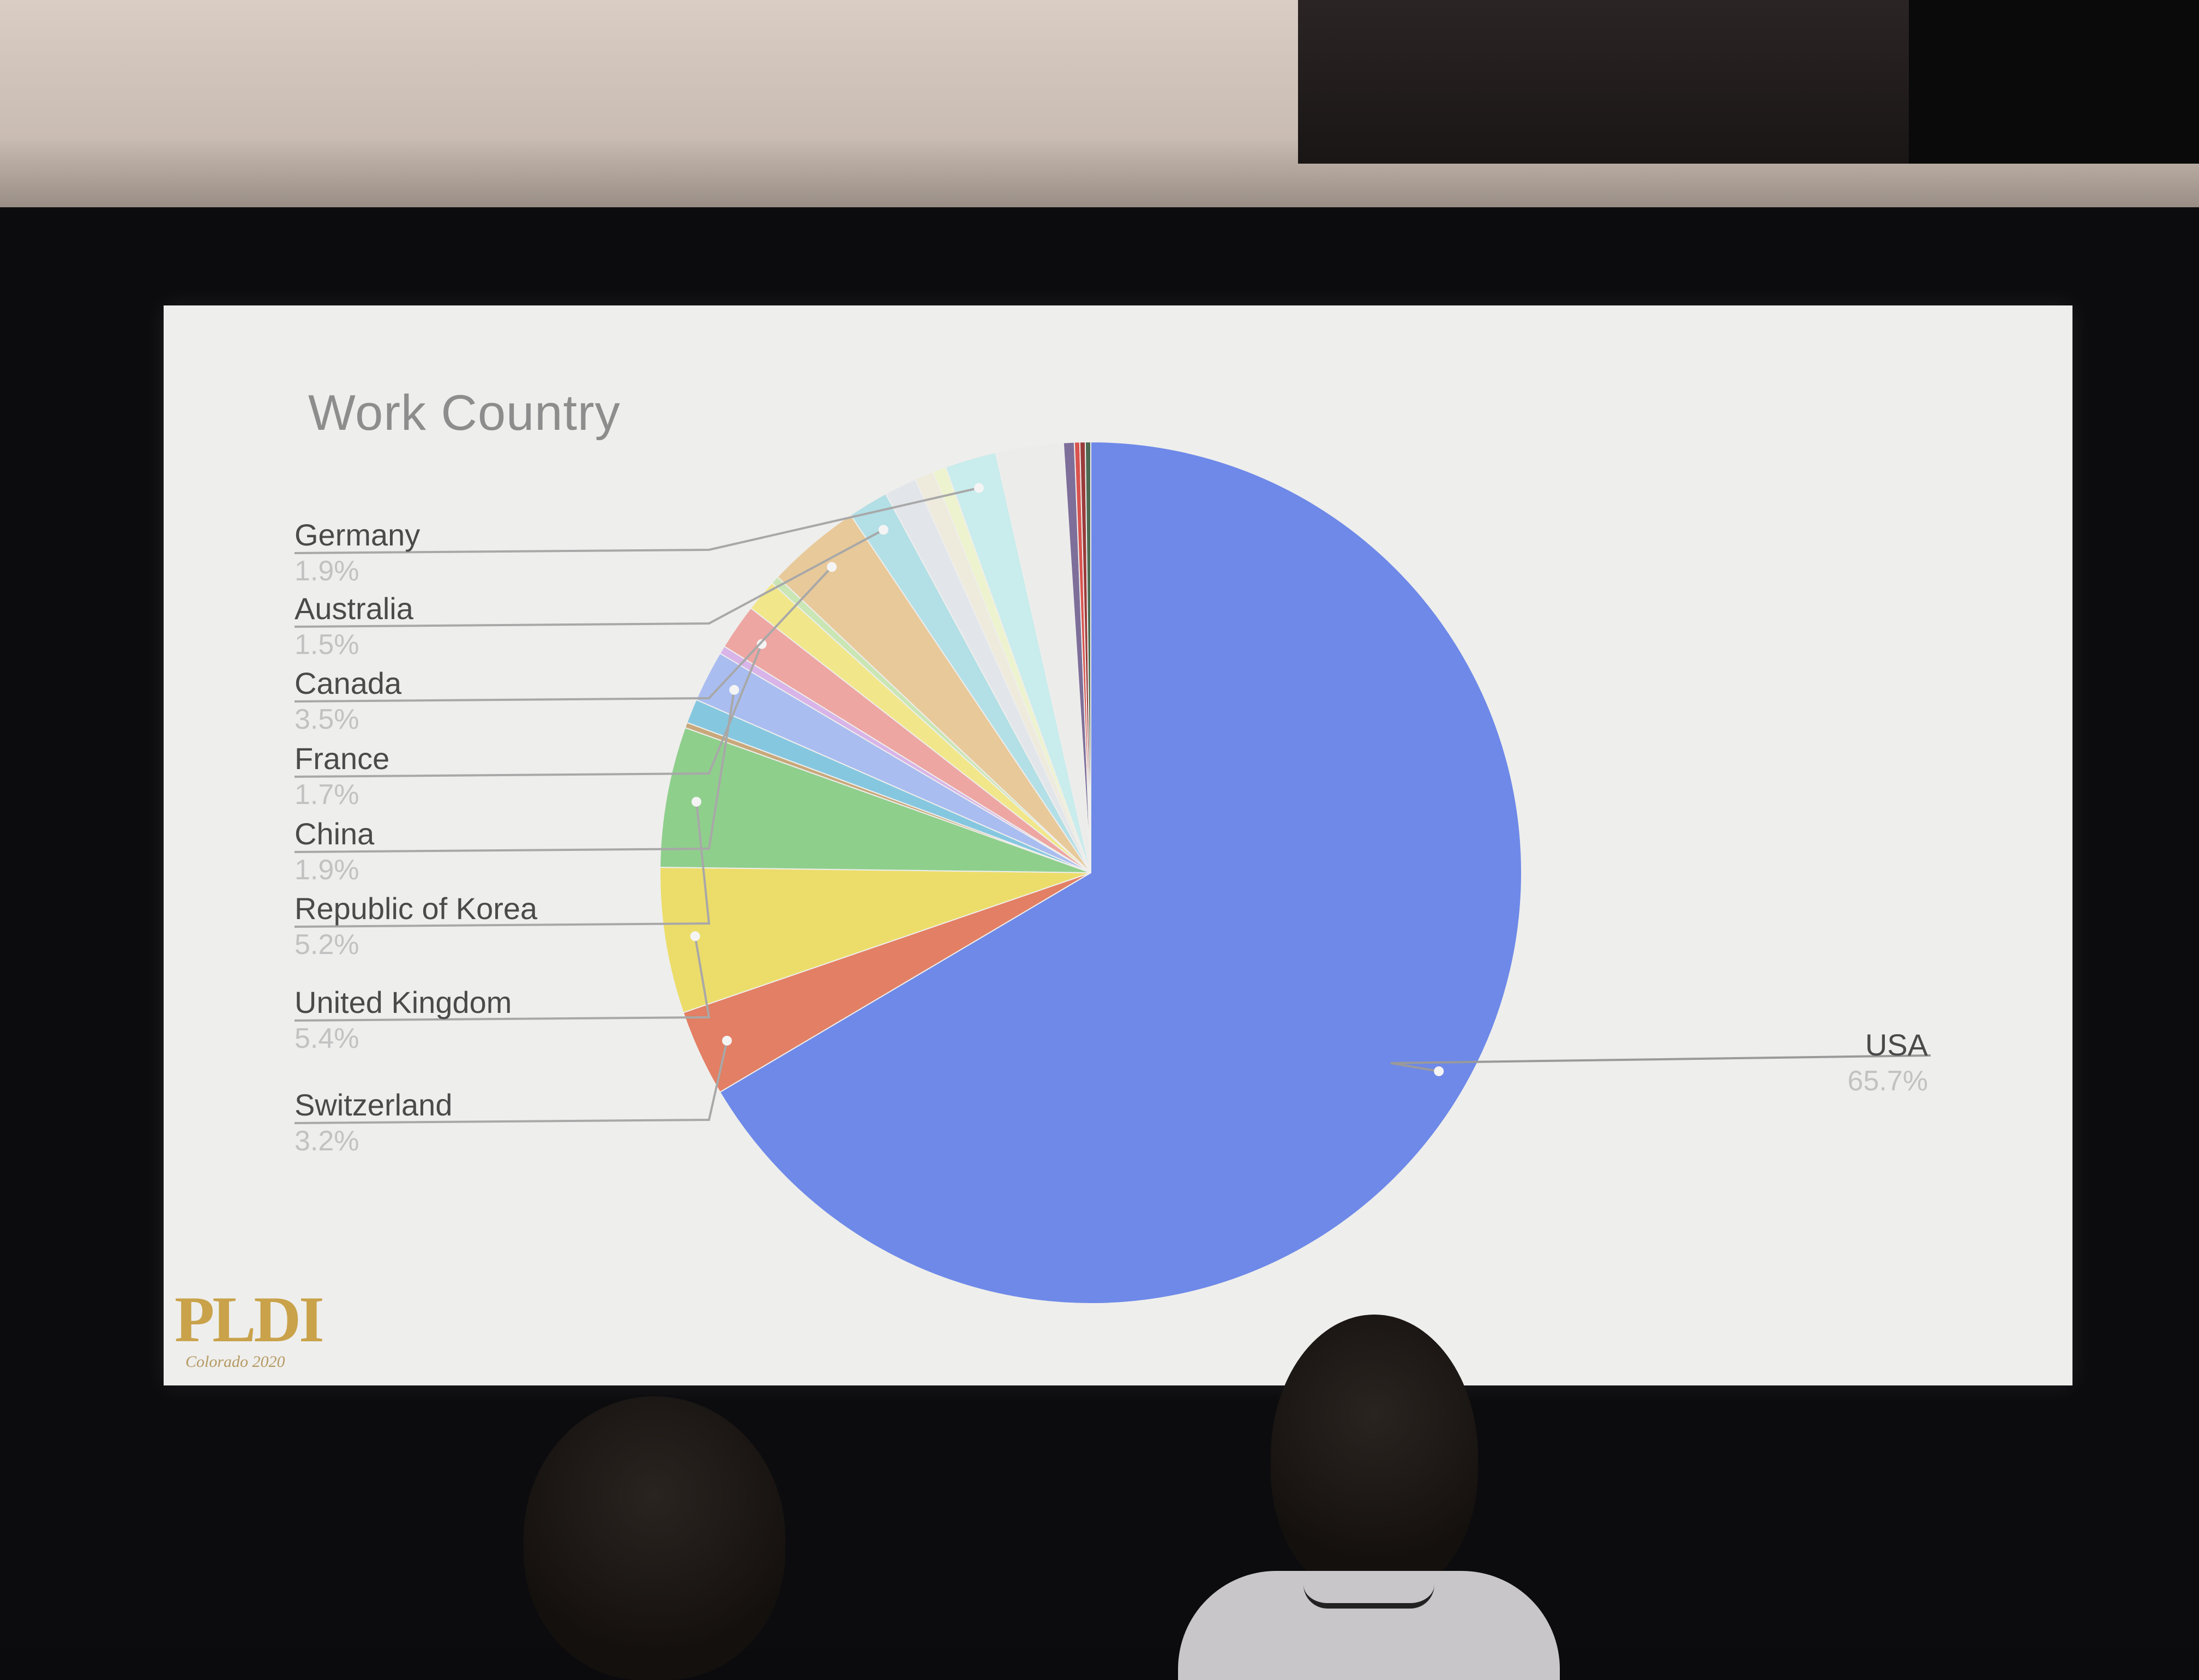 Image resolution: width=2199 pixels, height=1680 pixels. I want to click on audience-head-left, so click(654, 1538).